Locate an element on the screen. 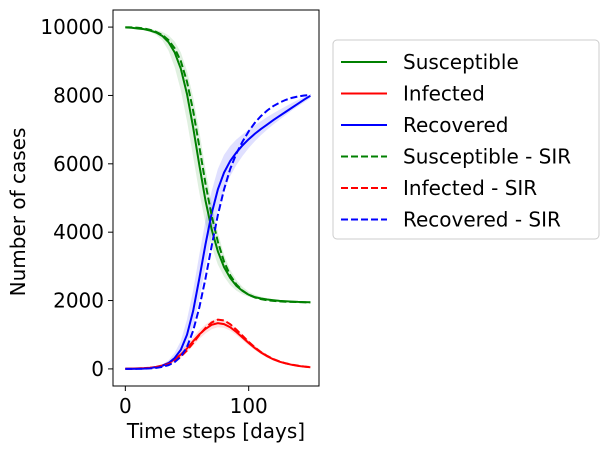 The height and width of the screenshot is (452, 609). y-tick-label-3: 6000 is located at coordinates (78, 164).